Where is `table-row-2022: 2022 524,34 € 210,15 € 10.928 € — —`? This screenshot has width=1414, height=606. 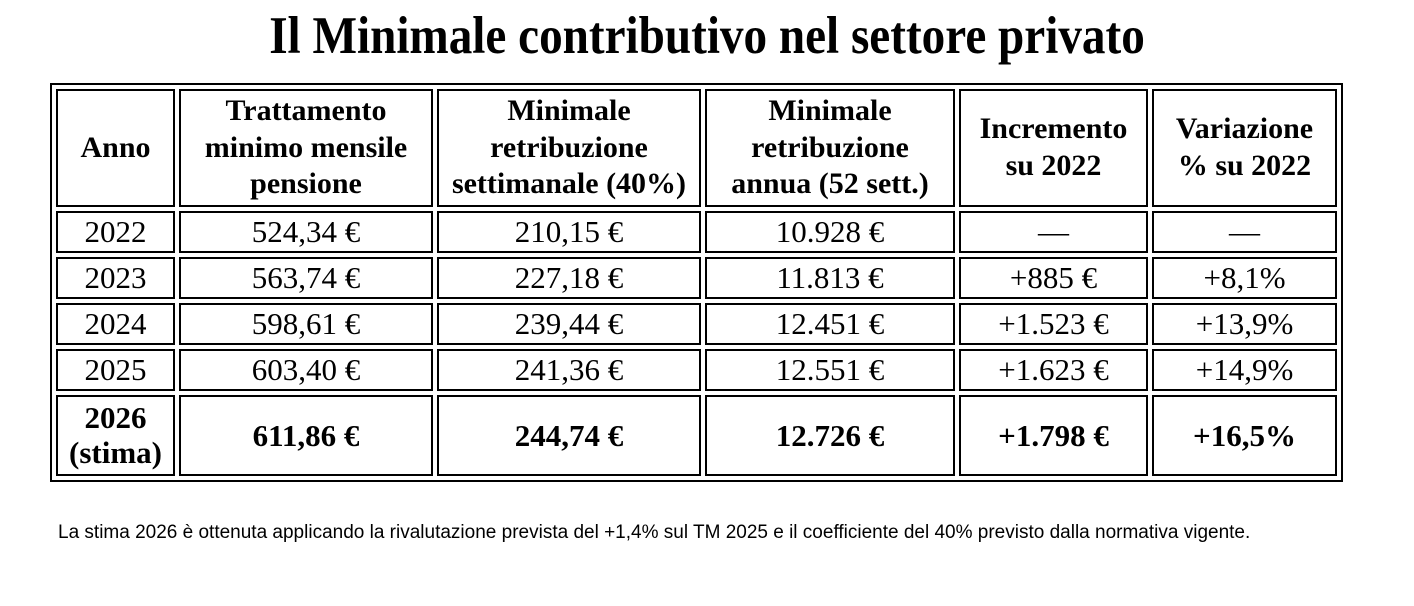
table-row-2022: 2022 524,34 € 210,15 € 10.928 € — — is located at coordinates (696, 231).